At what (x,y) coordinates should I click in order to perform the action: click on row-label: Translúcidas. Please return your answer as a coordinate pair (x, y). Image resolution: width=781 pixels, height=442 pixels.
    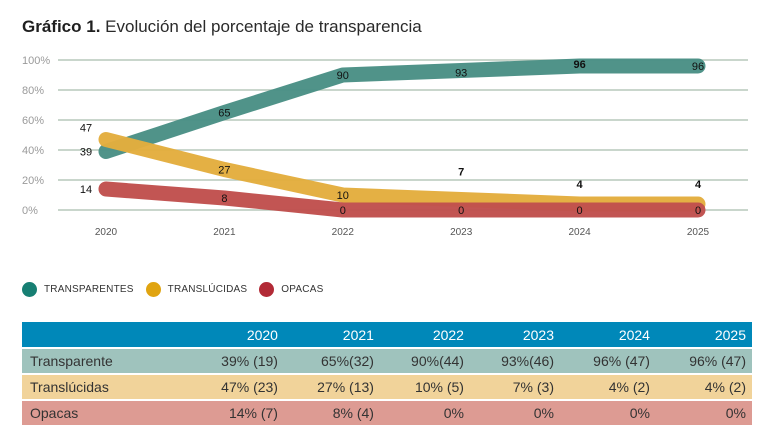
    Looking at the image, I should click on (105, 386).